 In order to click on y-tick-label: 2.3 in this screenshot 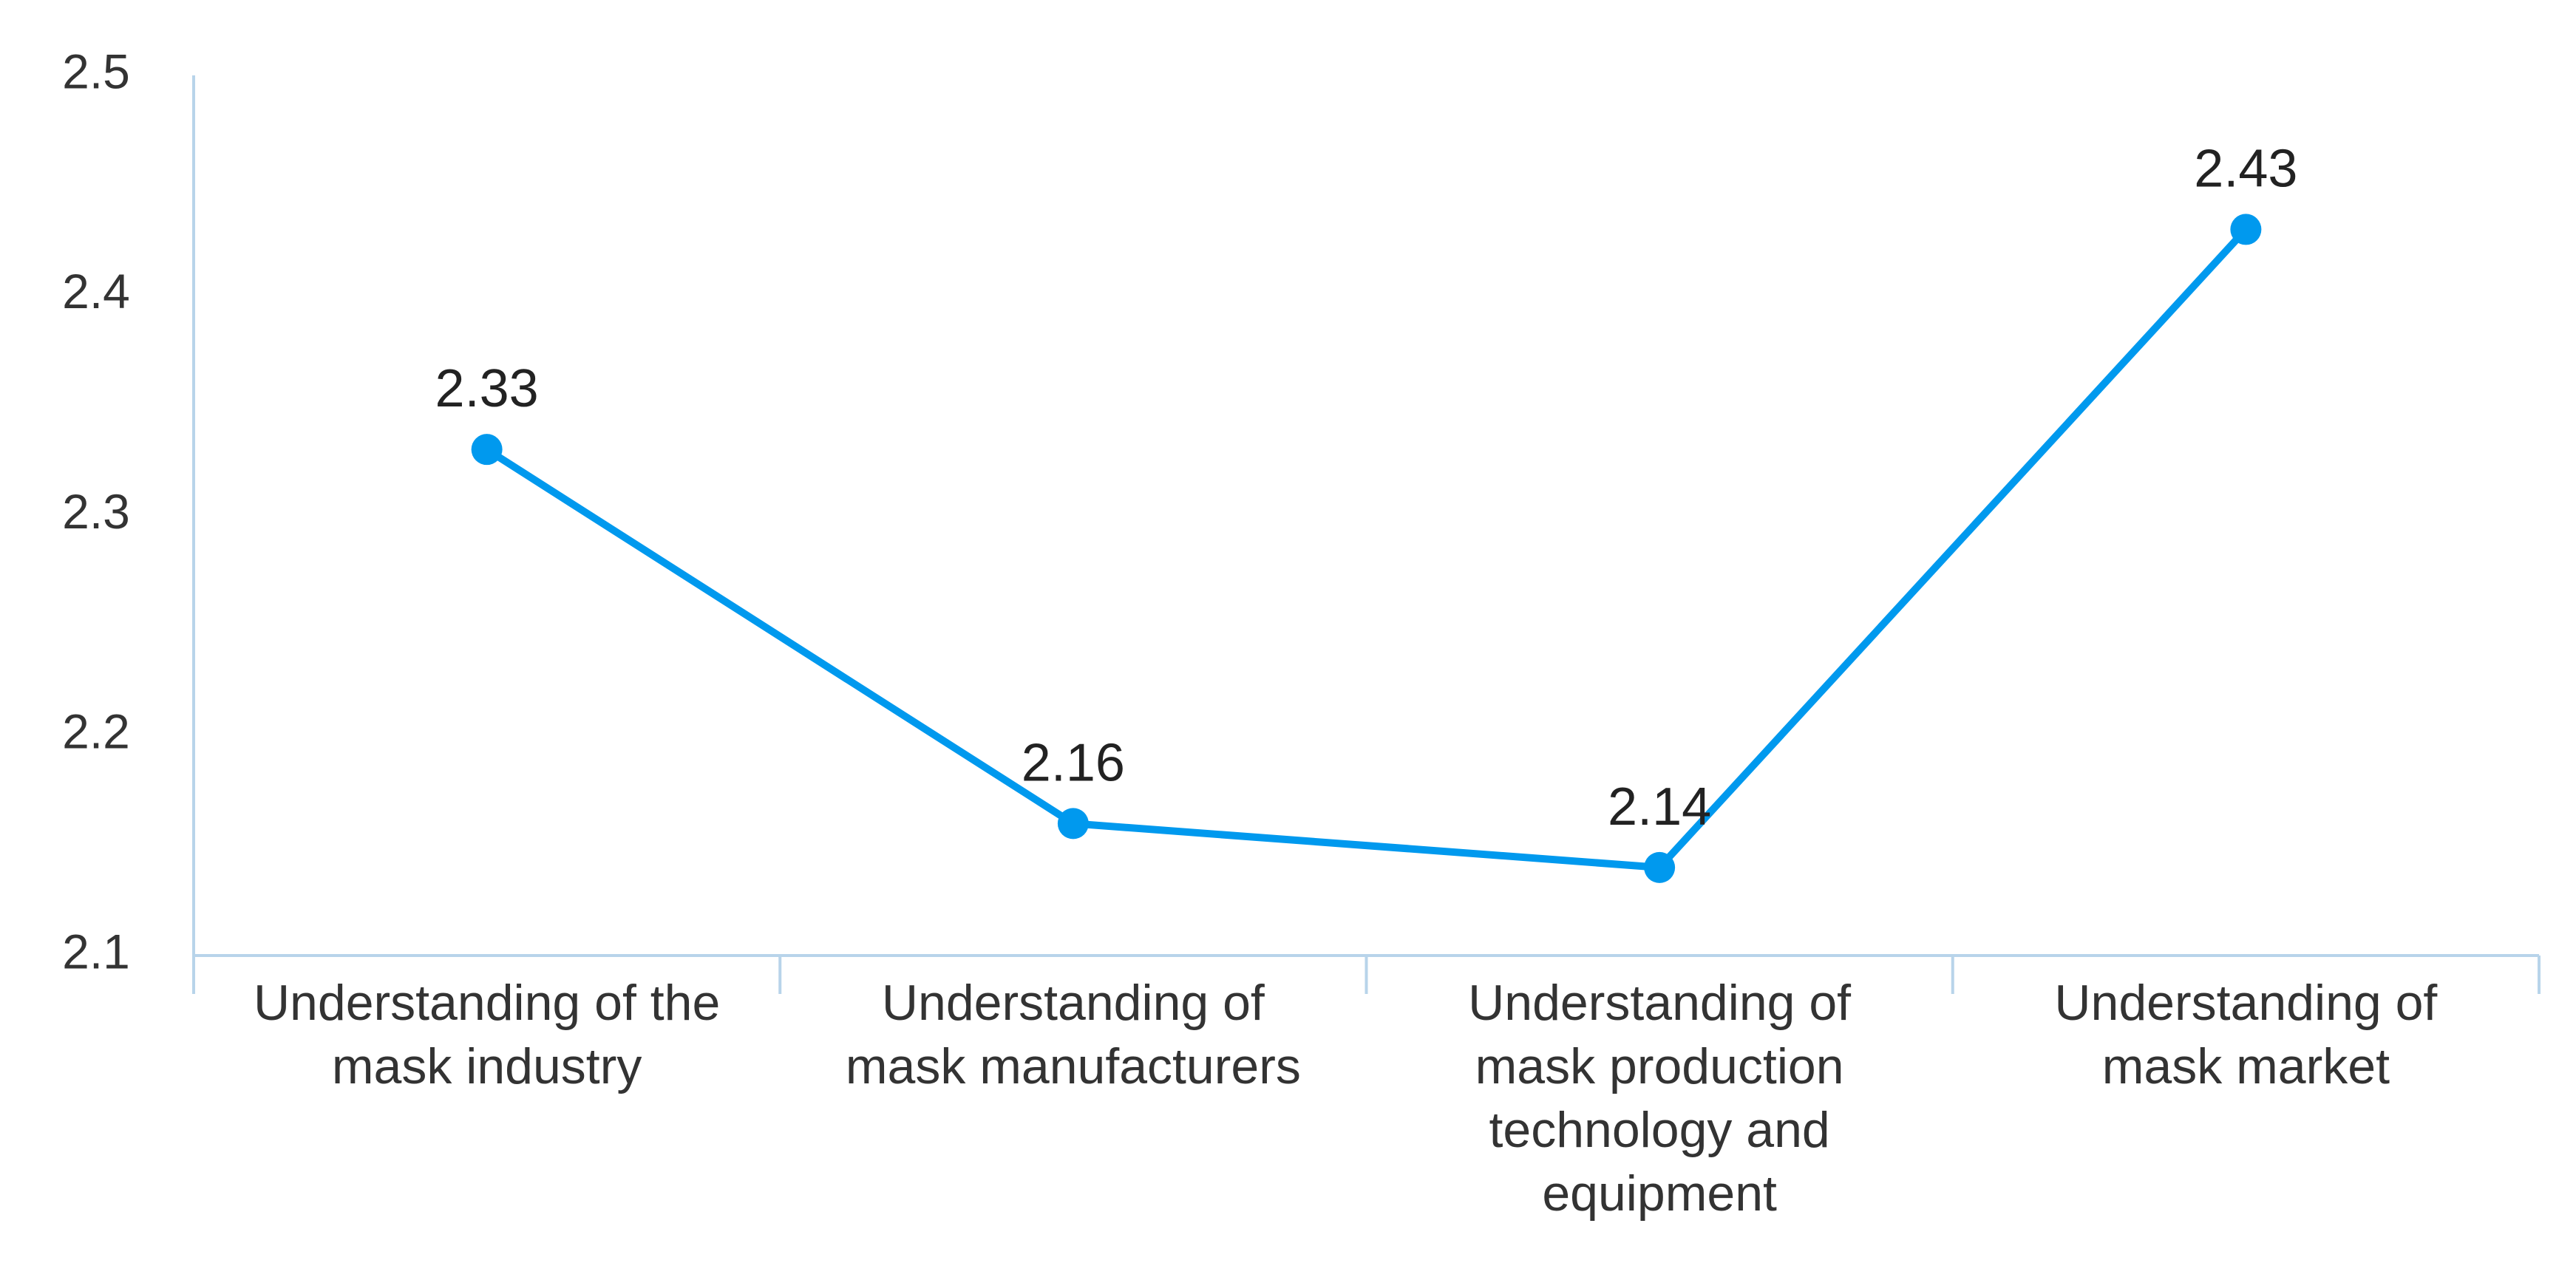, I will do `click(96, 511)`.